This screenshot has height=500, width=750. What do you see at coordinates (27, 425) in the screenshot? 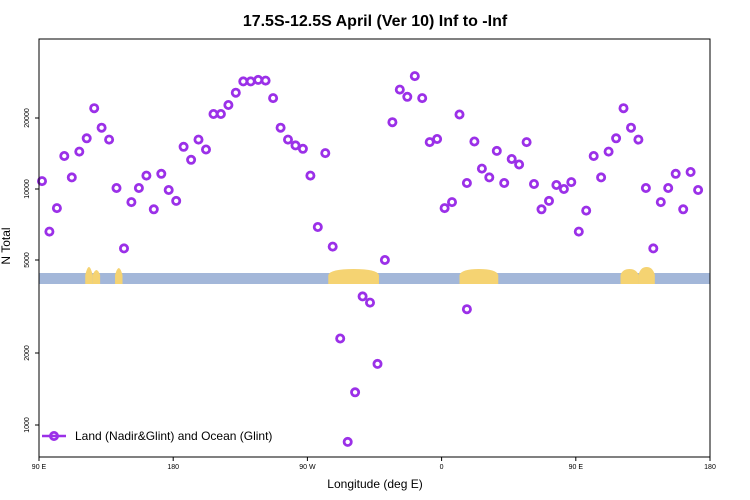
I see `y-tick-label: 1000` at bounding box center [27, 425].